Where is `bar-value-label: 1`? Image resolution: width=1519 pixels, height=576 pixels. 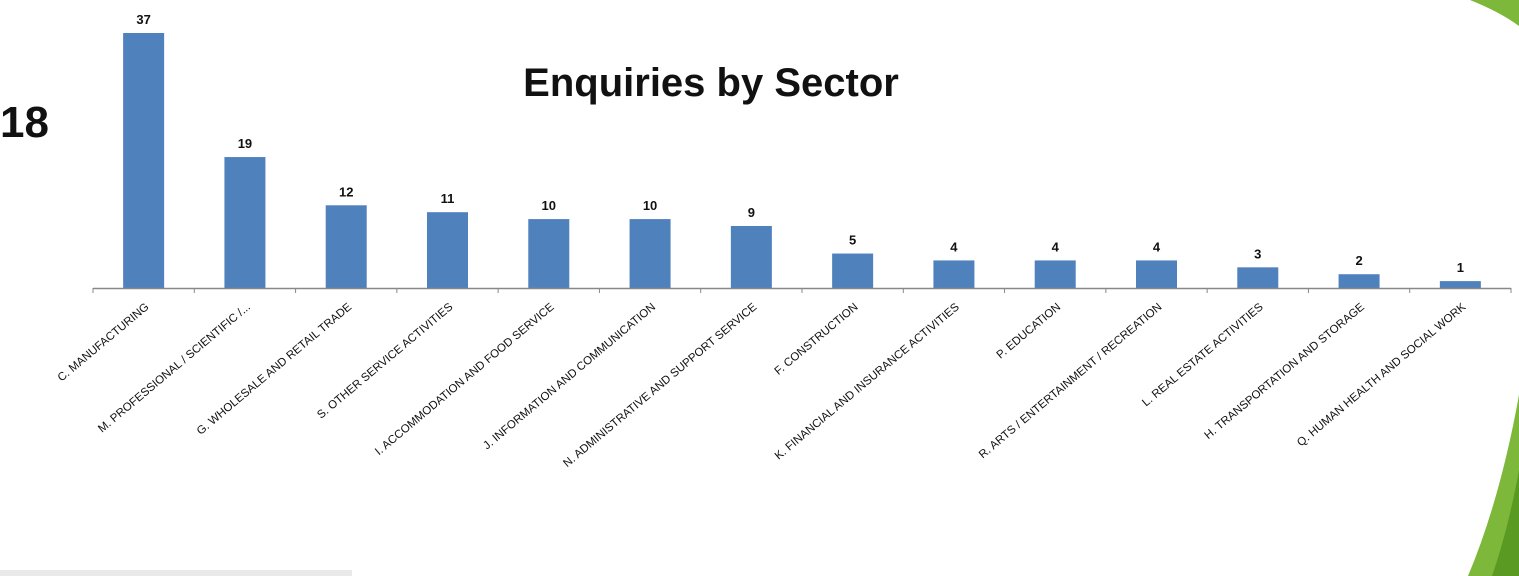 bar-value-label: 1 is located at coordinates (1460, 267).